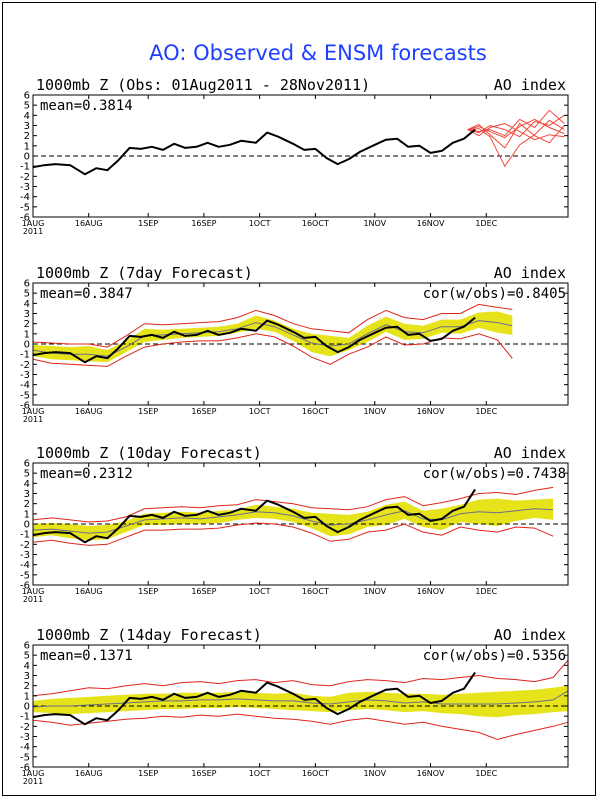 The image size is (600, 800). Describe the element at coordinates (86, 656) in the screenshot. I see `mean-stat: mean=0.1371` at that location.